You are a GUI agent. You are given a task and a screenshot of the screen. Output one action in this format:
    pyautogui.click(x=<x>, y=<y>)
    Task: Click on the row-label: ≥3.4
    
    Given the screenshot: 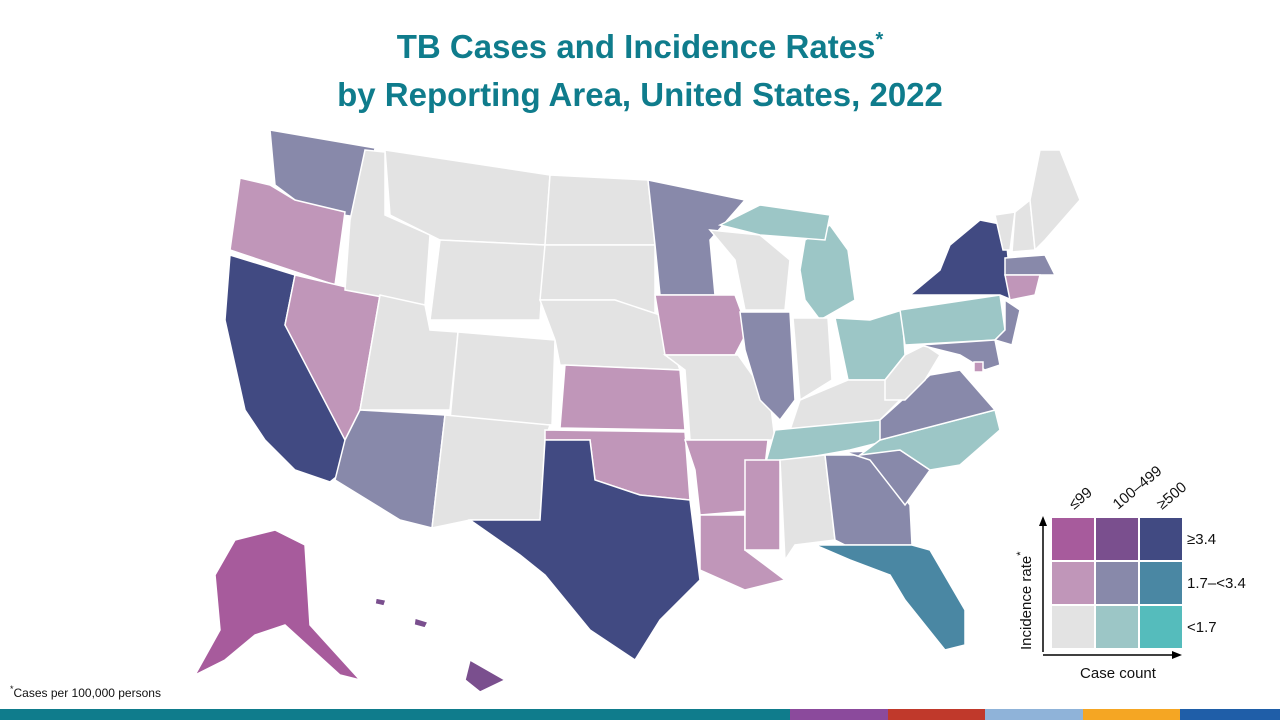 What is the action you would take?
    pyautogui.click(x=1201, y=539)
    